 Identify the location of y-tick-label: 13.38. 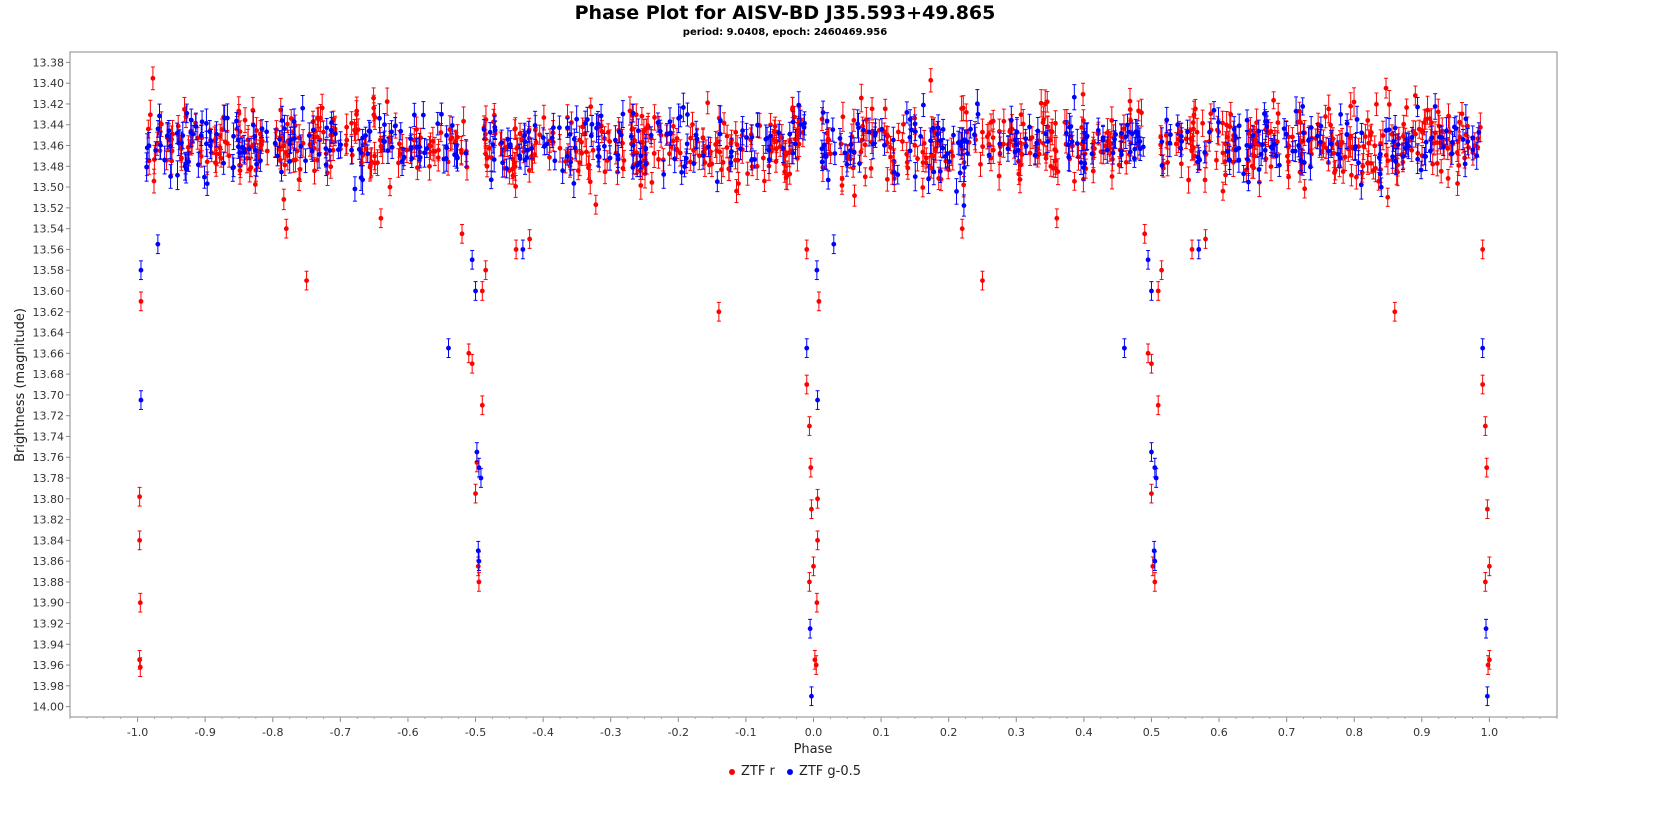
(49, 62).